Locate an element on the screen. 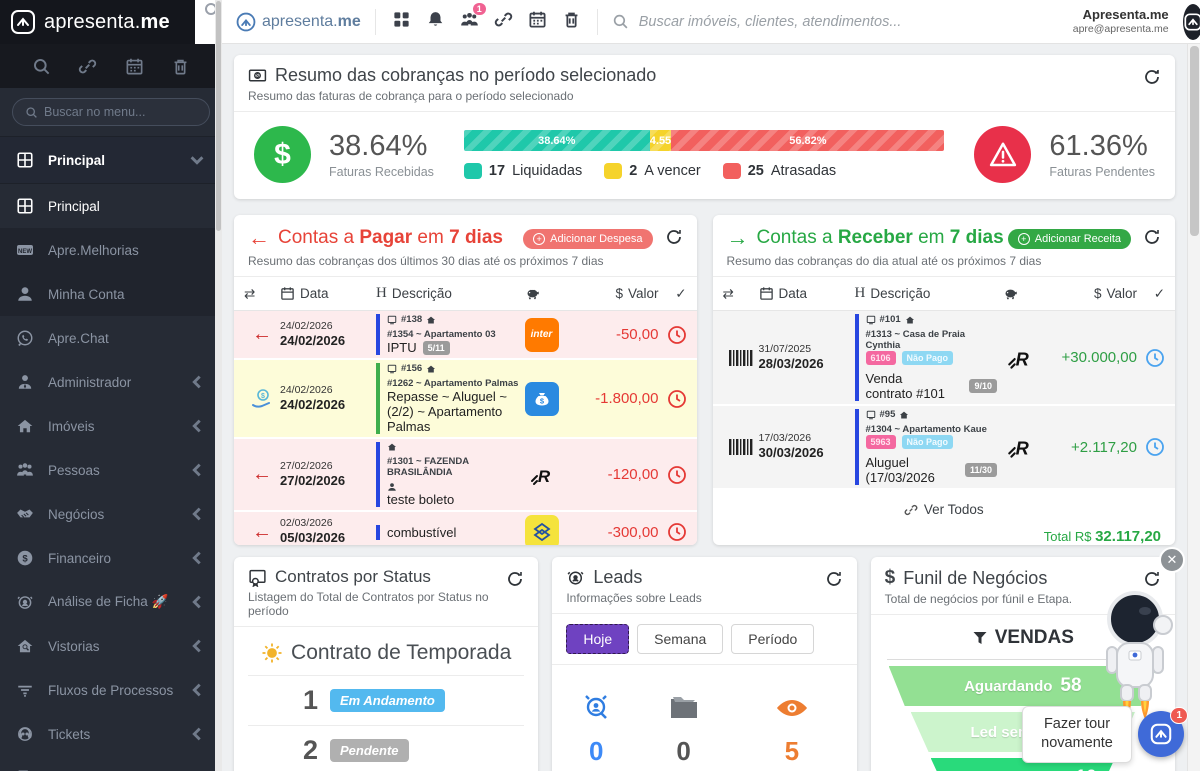  page-scrollbar is located at coordinates (1193, 407).